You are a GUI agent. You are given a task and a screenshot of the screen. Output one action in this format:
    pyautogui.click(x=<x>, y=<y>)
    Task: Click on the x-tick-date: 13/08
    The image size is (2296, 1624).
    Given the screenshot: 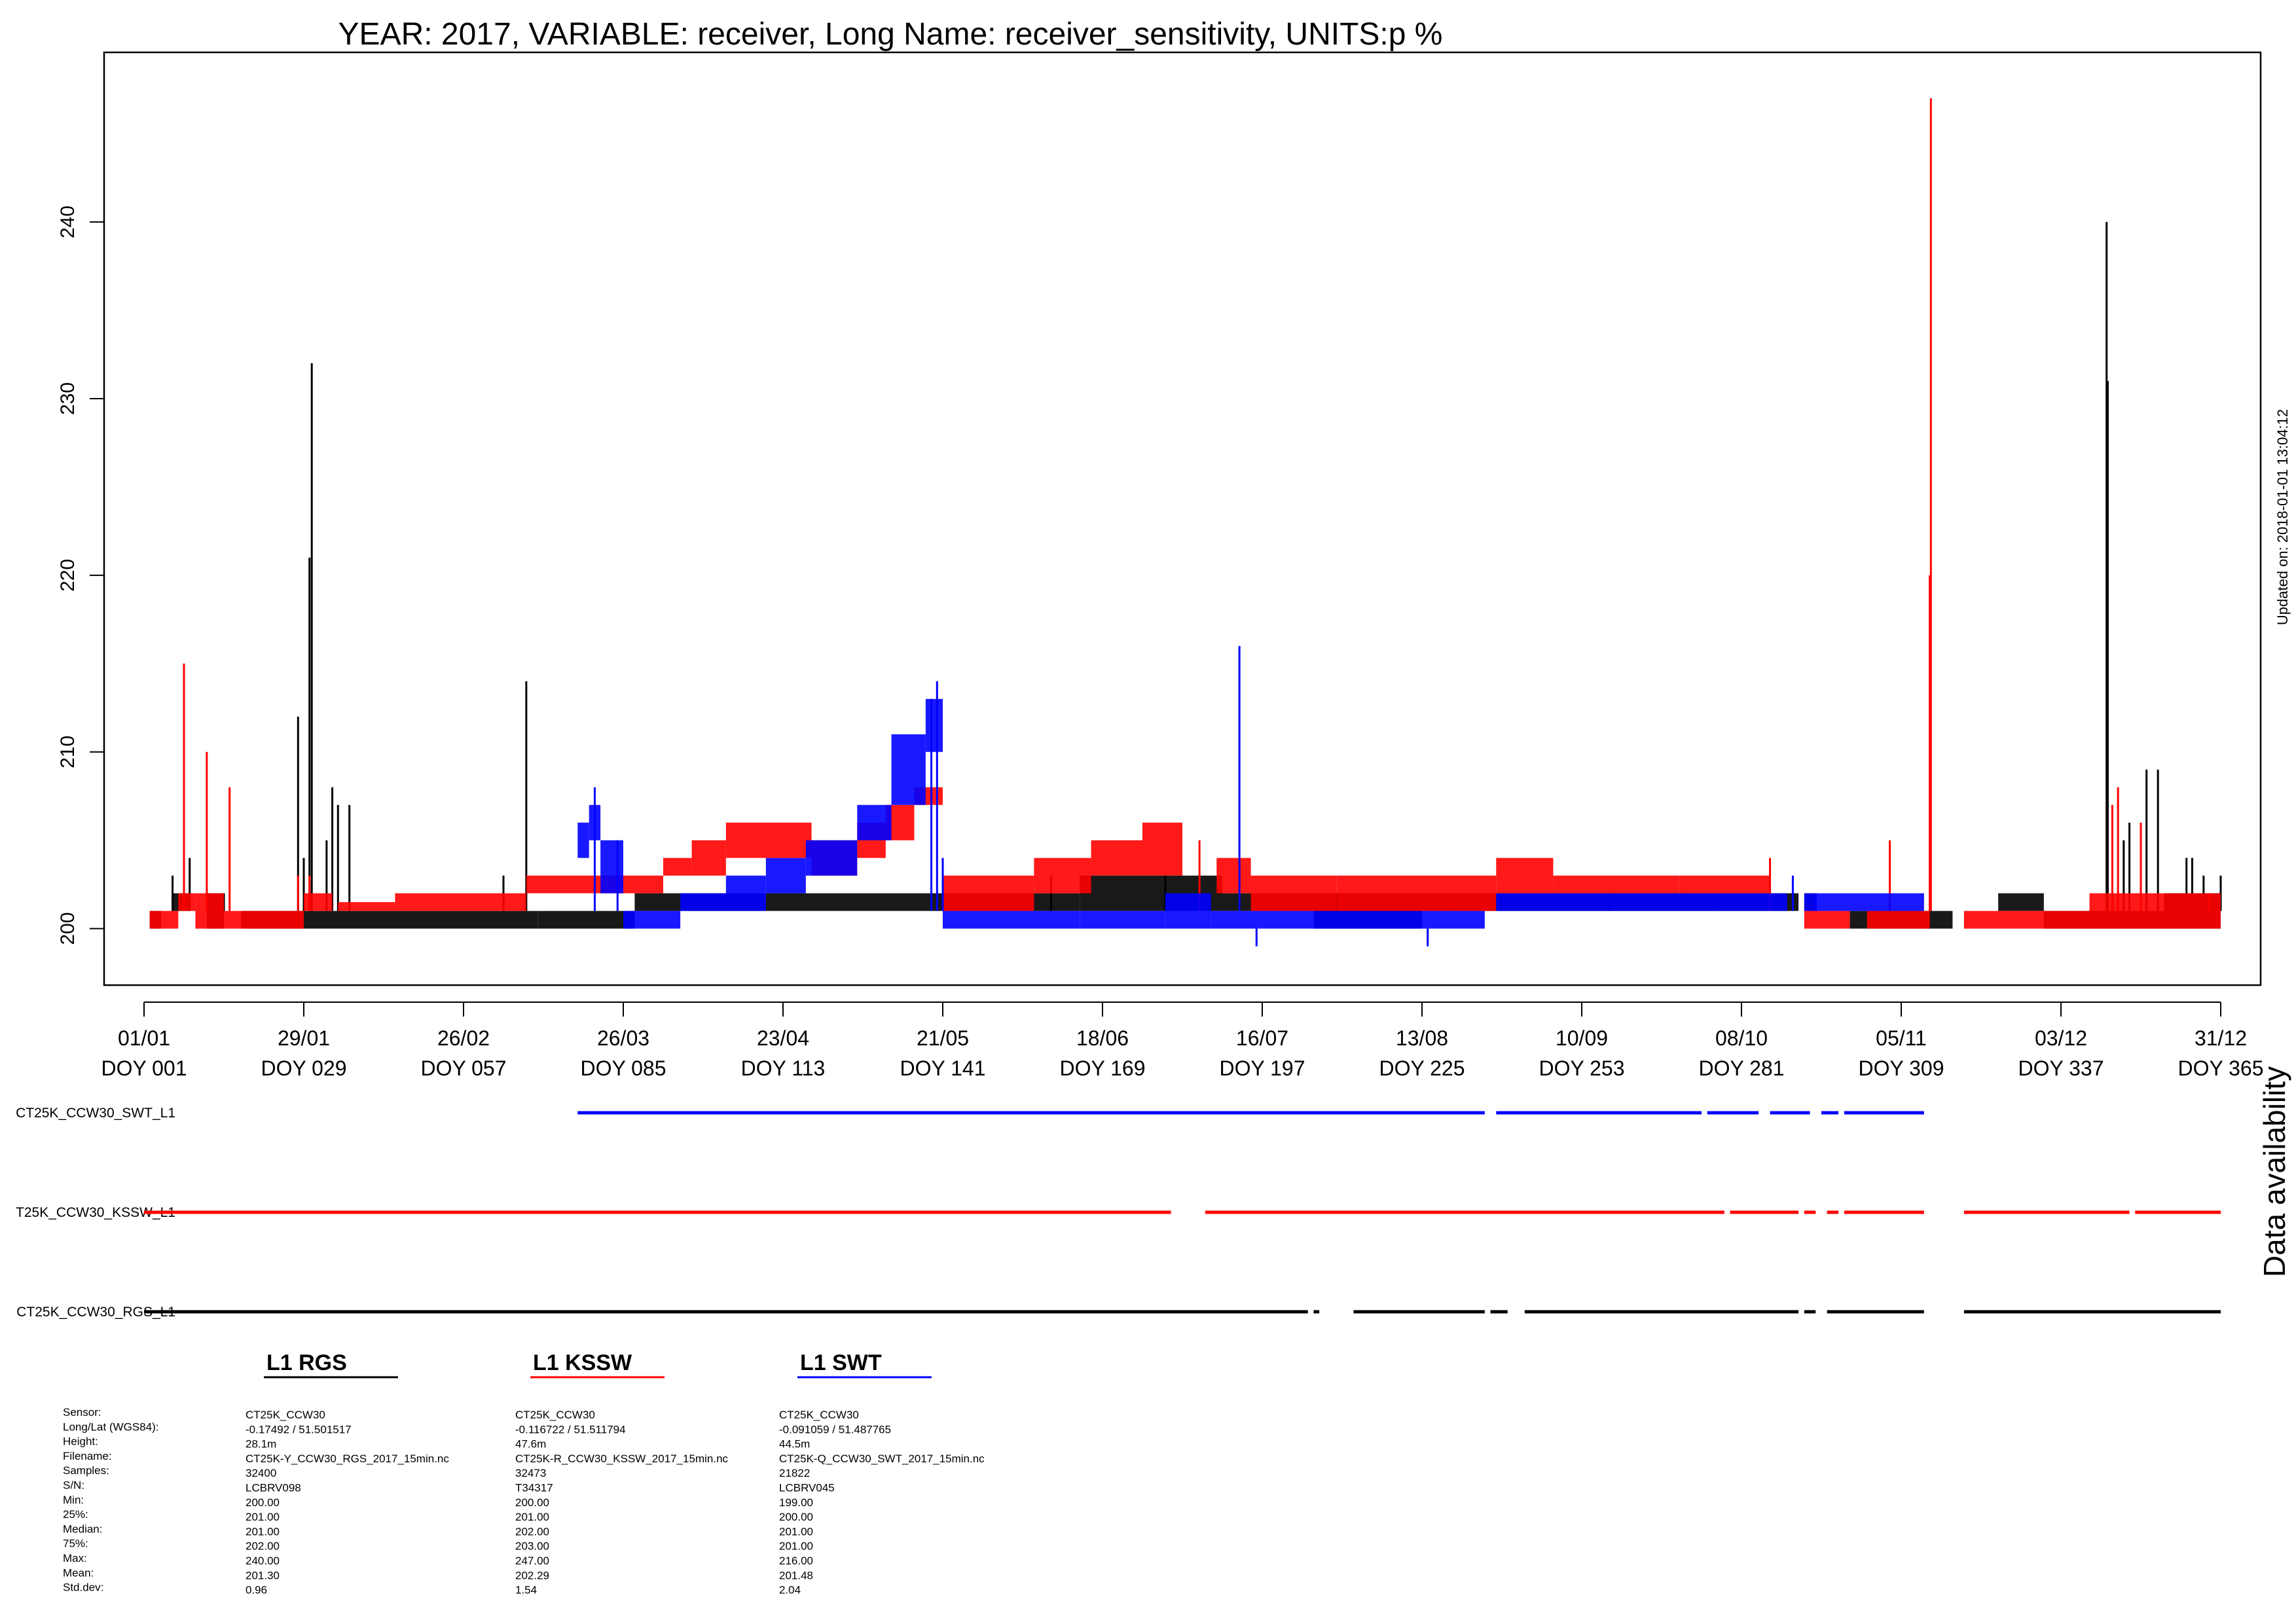 What is the action you would take?
    pyautogui.click(x=1422, y=1038)
    